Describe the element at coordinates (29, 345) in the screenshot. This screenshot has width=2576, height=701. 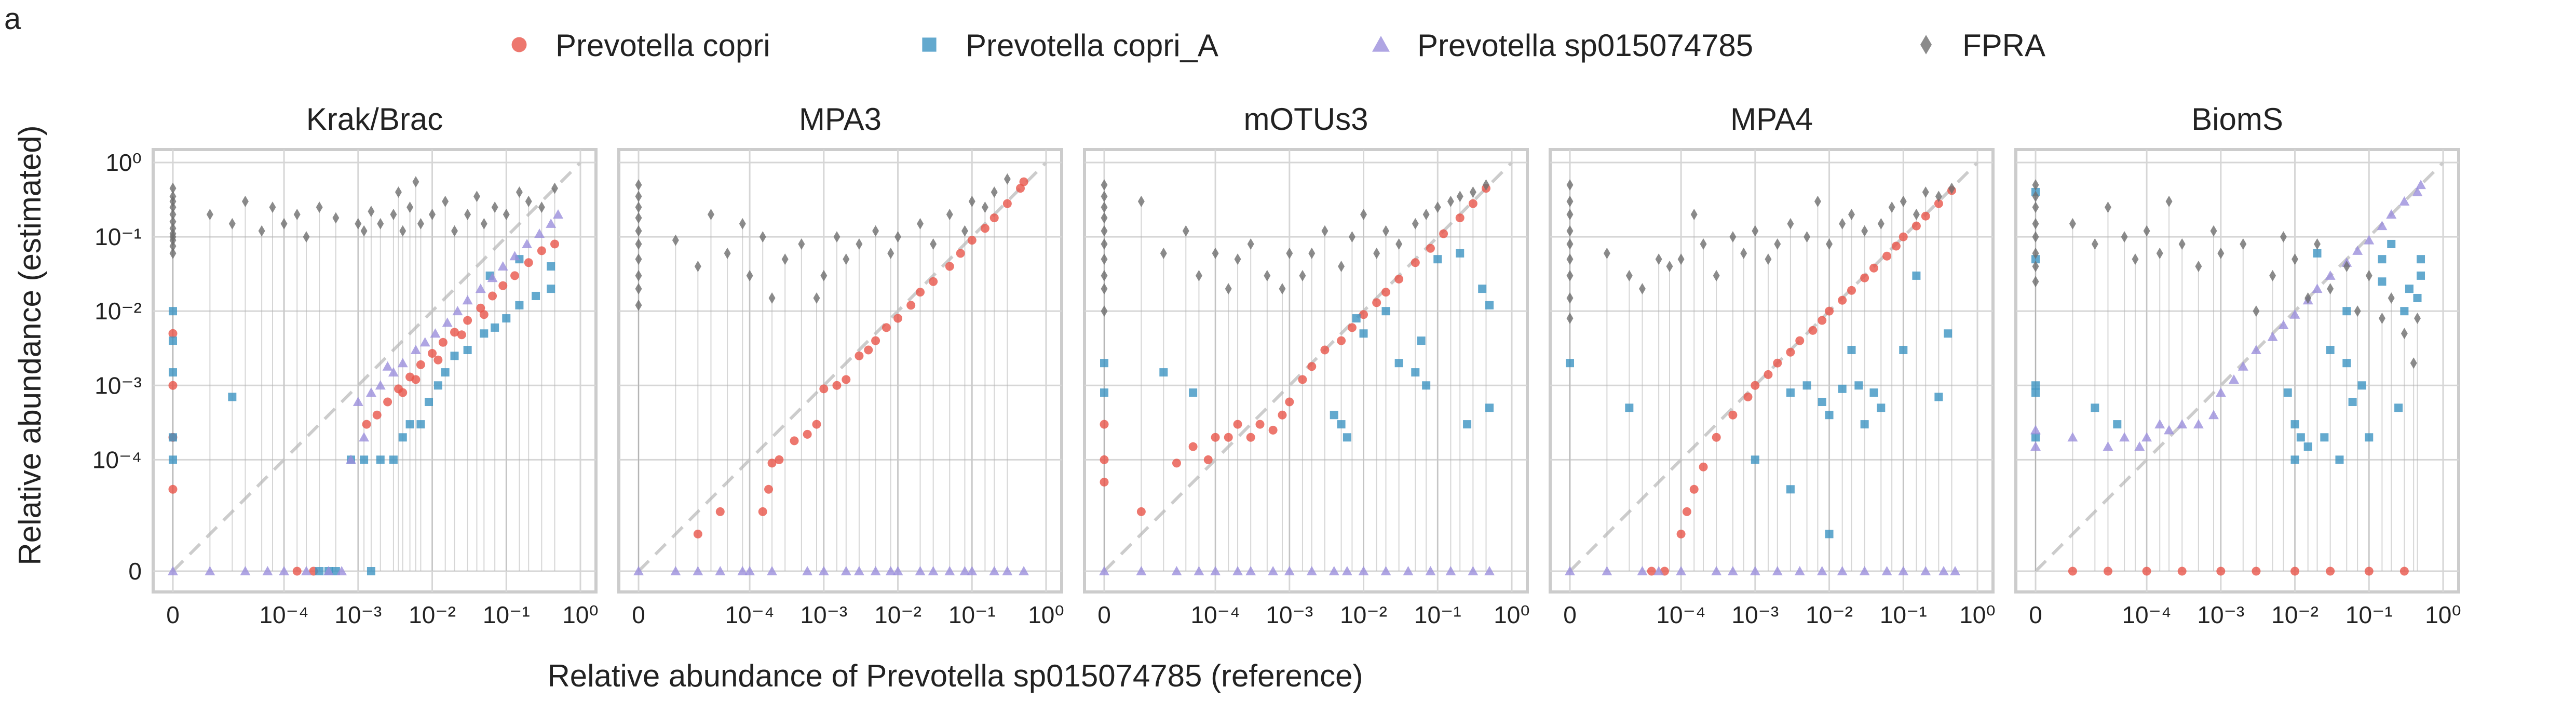
I see `y-axis-label: Relative abundance (estimated)` at that location.